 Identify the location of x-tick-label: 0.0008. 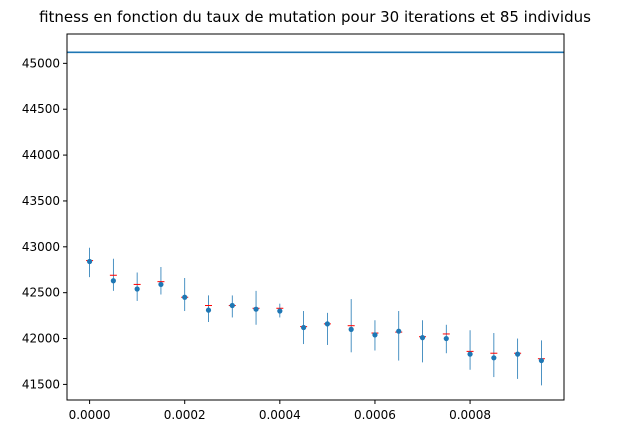
(470, 415).